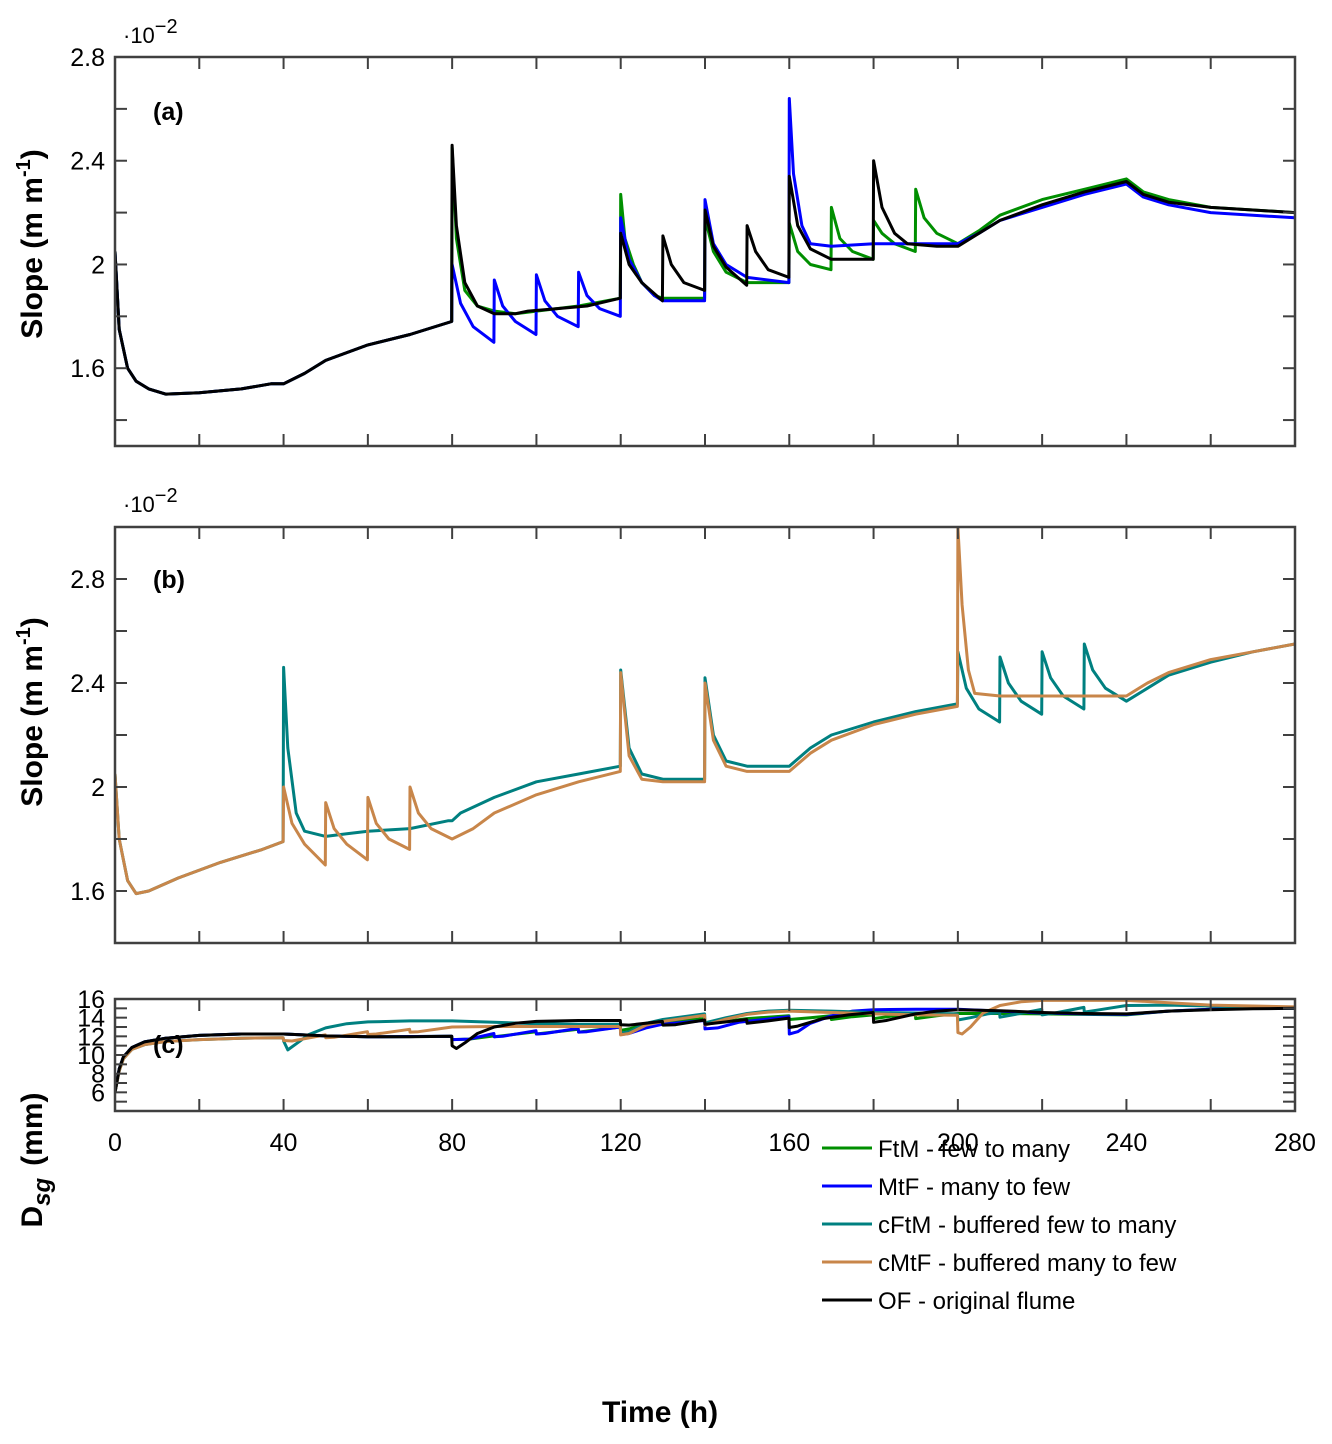  I want to click on panel-c-ytick-label: 8, so click(98, 1075).